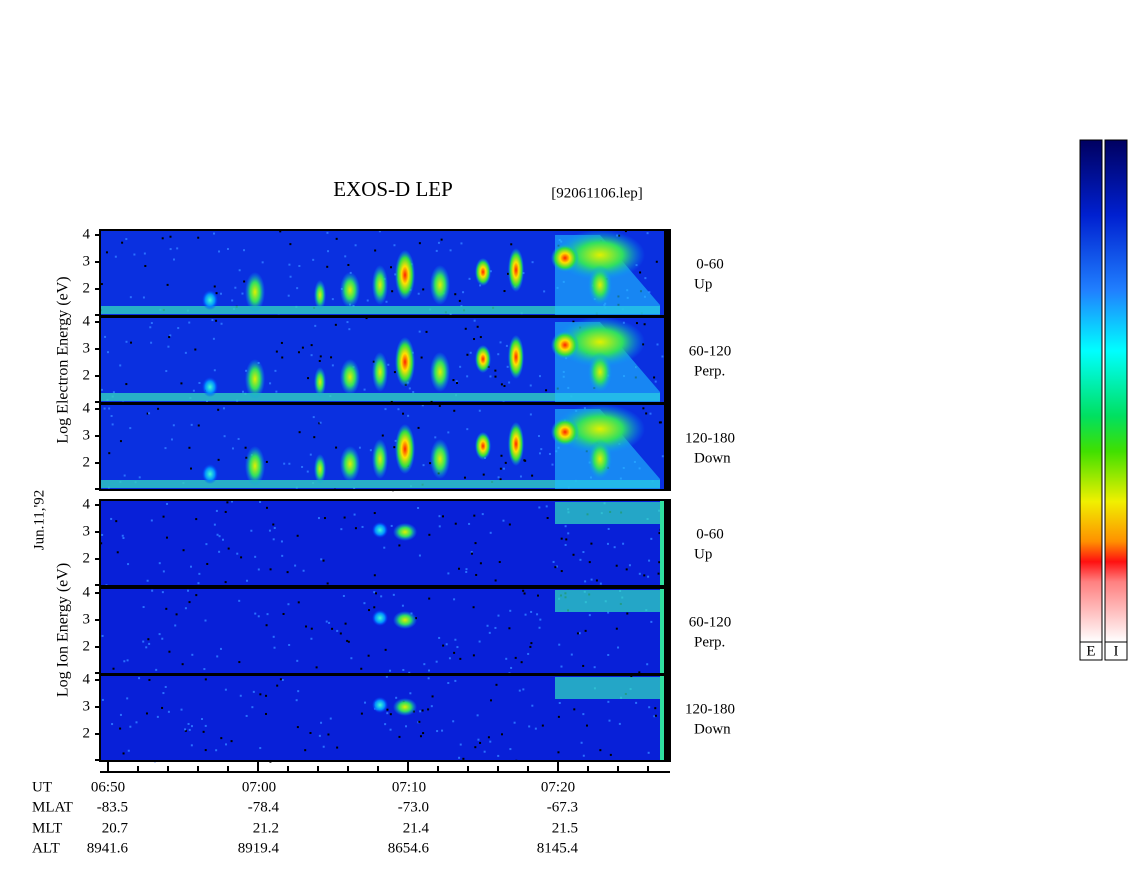  What do you see at coordinates (413, 807) in the screenshot?
I see `orbit-value: -73.0` at bounding box center [413, 807].